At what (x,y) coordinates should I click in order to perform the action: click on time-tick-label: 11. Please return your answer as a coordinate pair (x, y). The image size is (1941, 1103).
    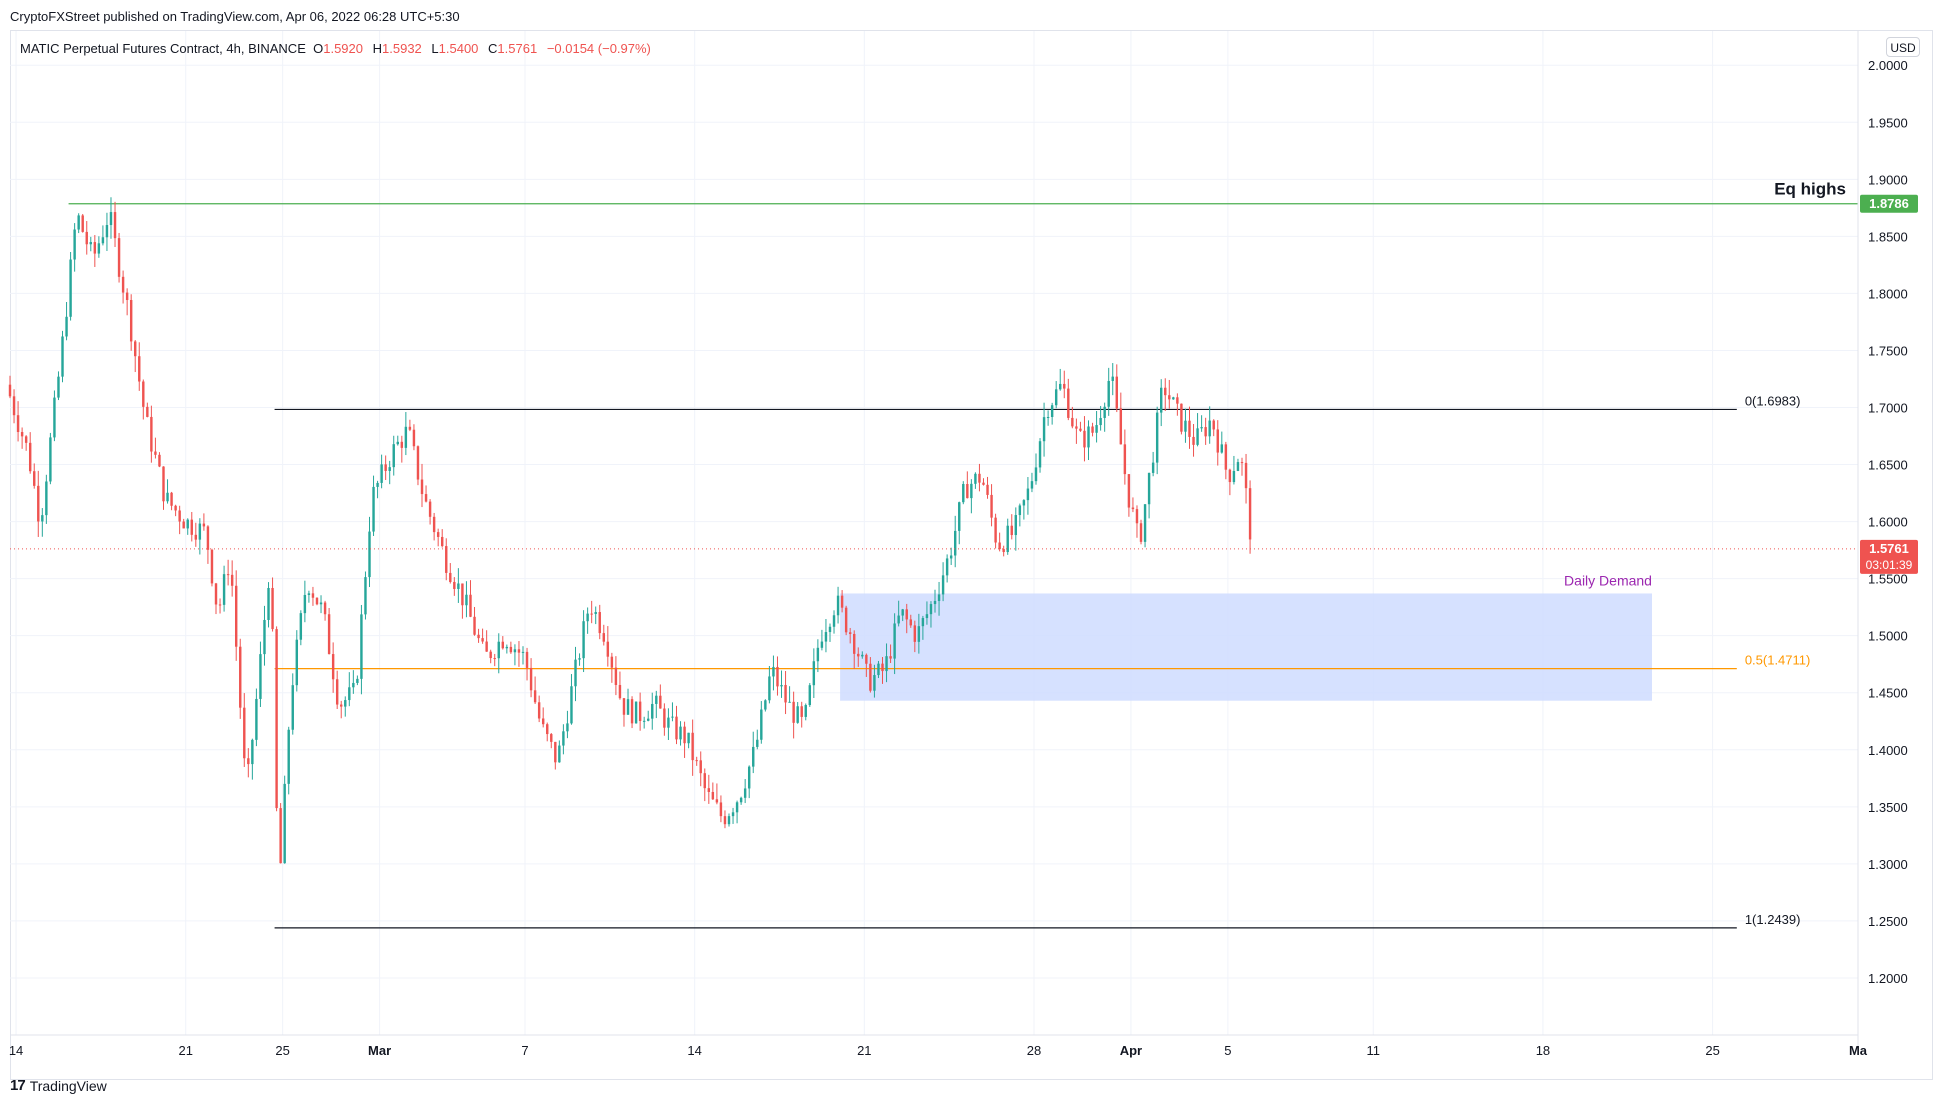
    Looking at the image, I should click on (1374, 1050).